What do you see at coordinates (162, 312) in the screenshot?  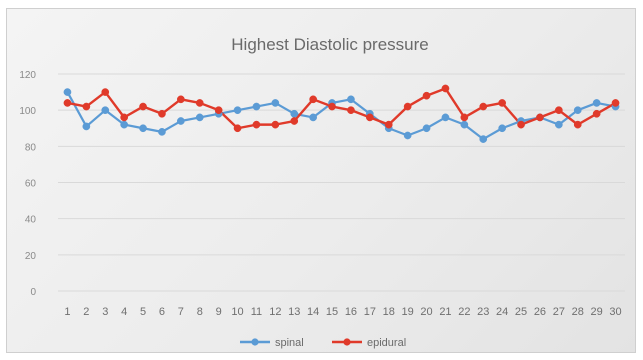 I see `x-tick-label: 6` at bounding box center [162, 312].